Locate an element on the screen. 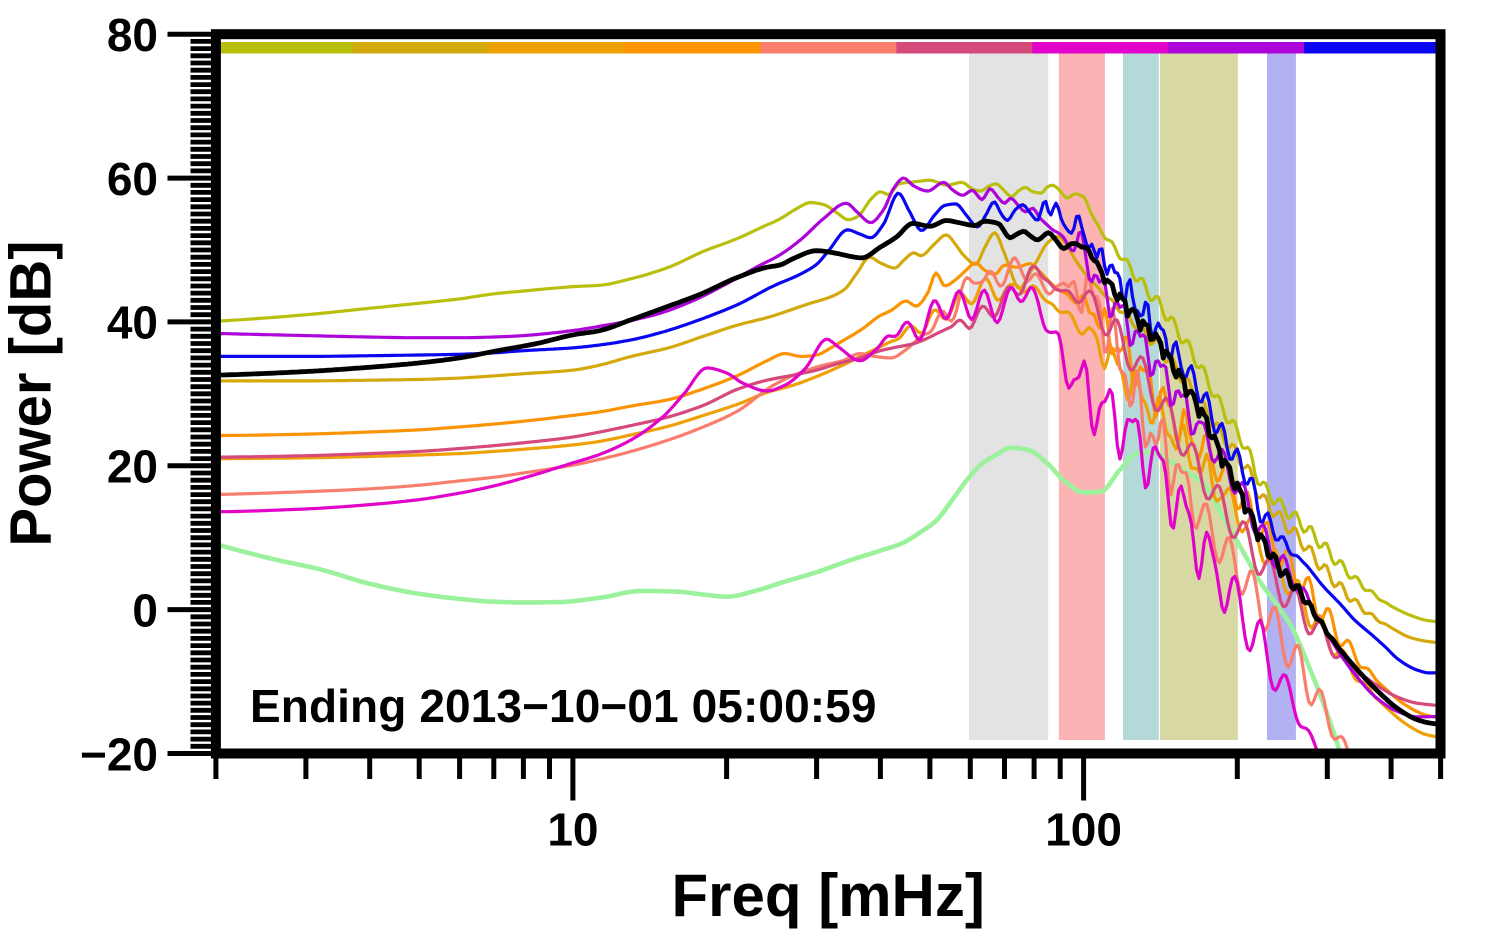 The image size is (1494, 952). svg-text: 0 is located at coordinates (145, 610).